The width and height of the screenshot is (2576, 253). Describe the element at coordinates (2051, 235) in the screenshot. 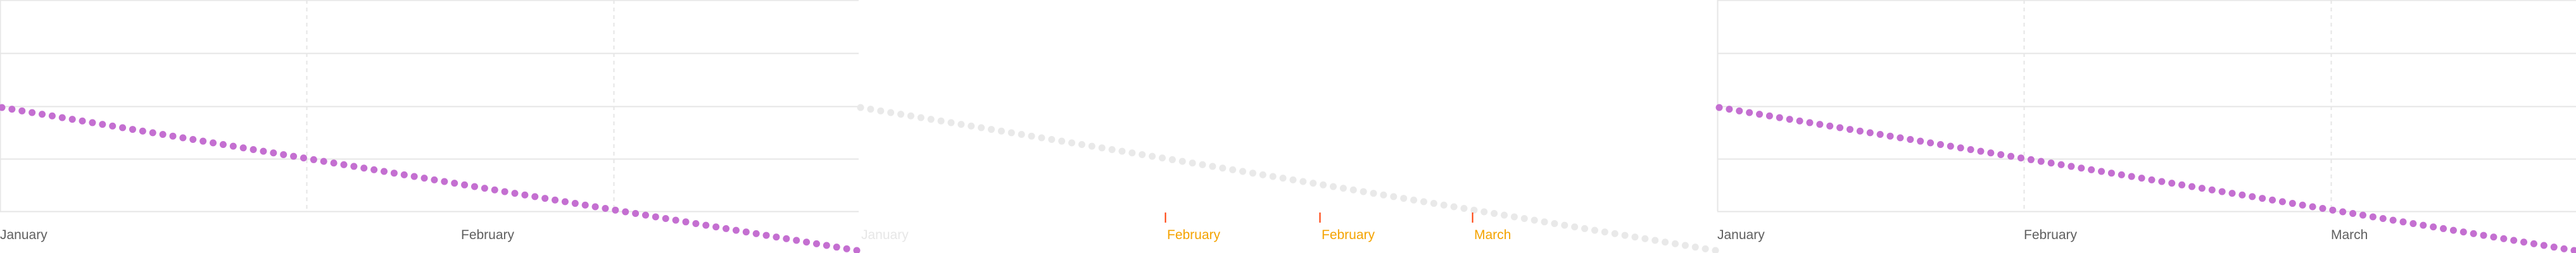

I see `x-tick-label: February` at that location.